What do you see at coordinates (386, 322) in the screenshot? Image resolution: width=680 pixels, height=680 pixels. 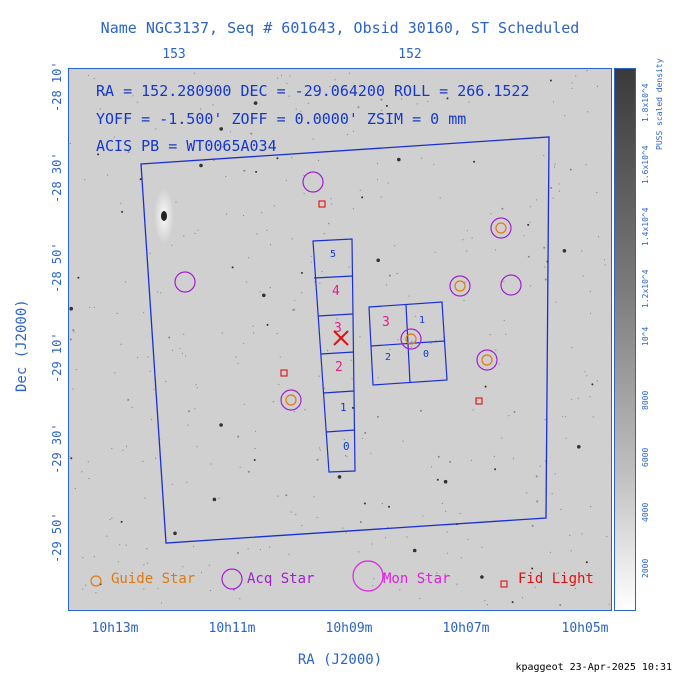 I see `chip-label: 3` at bounding box center [386, 322].